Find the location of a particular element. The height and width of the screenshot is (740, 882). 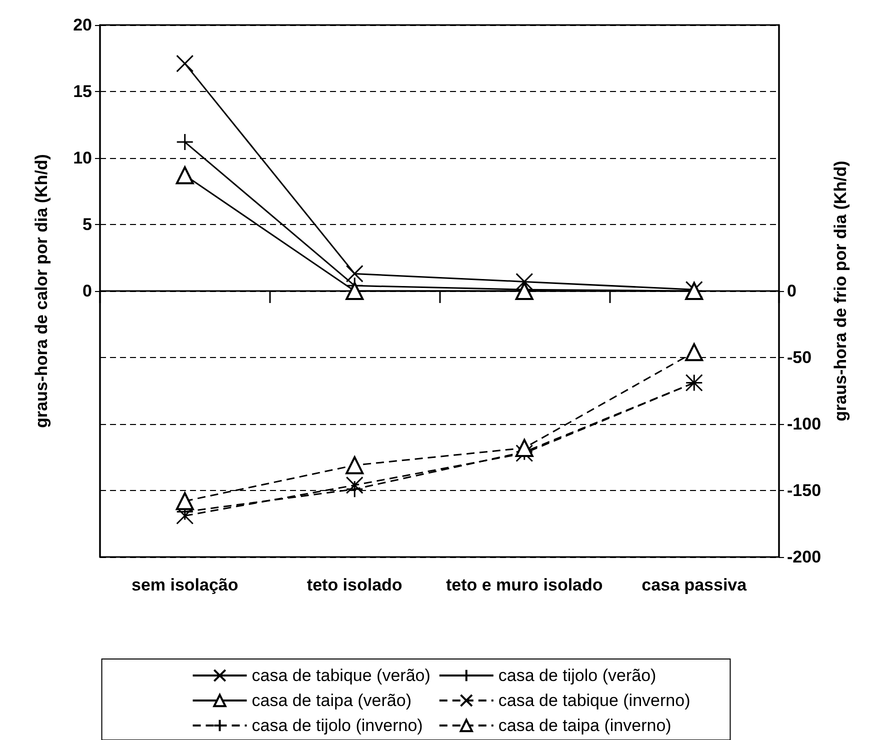

legend-label: casa de tabique (inverno) is located at coordinates (594, 700).